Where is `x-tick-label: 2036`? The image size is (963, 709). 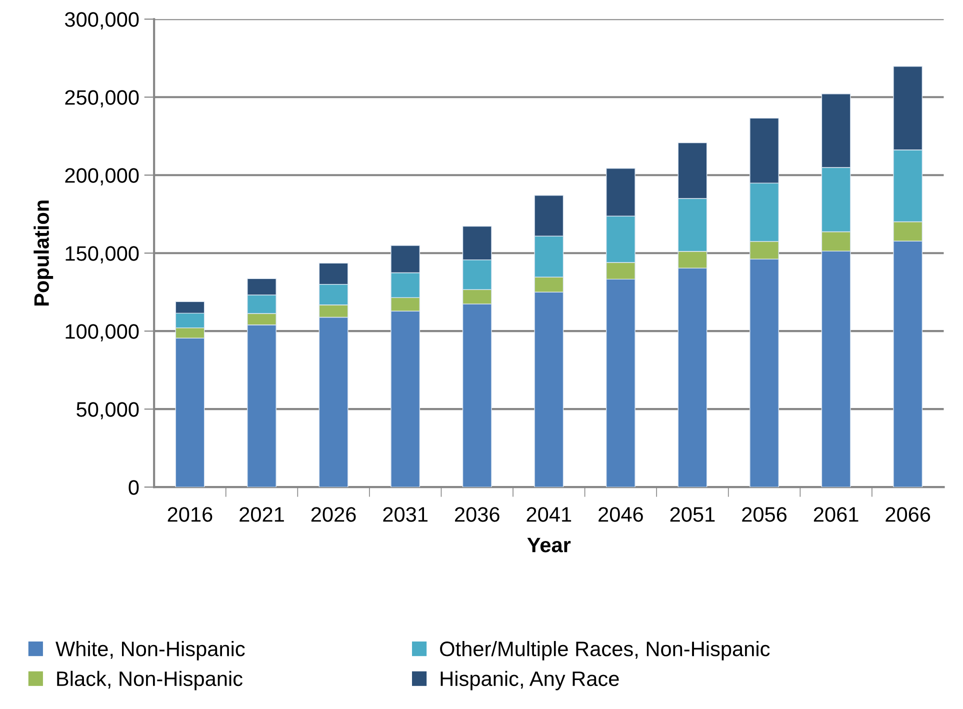
x-tick-label: 2036 is located at coordinates (477, 514).